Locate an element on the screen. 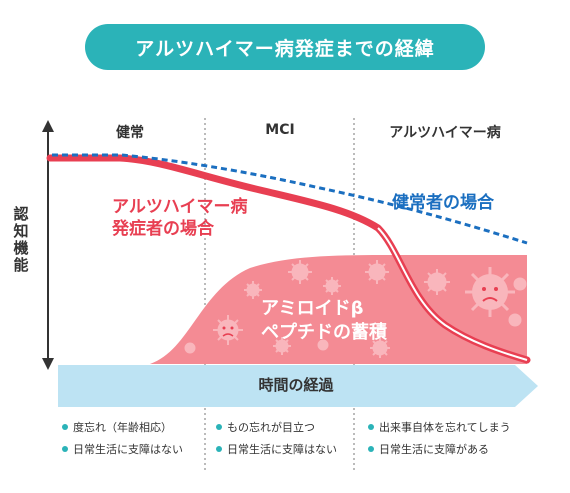 The image size is (570, 493). amyloid-label-line1: アミロイドβ is located at coordinates (312, 308).